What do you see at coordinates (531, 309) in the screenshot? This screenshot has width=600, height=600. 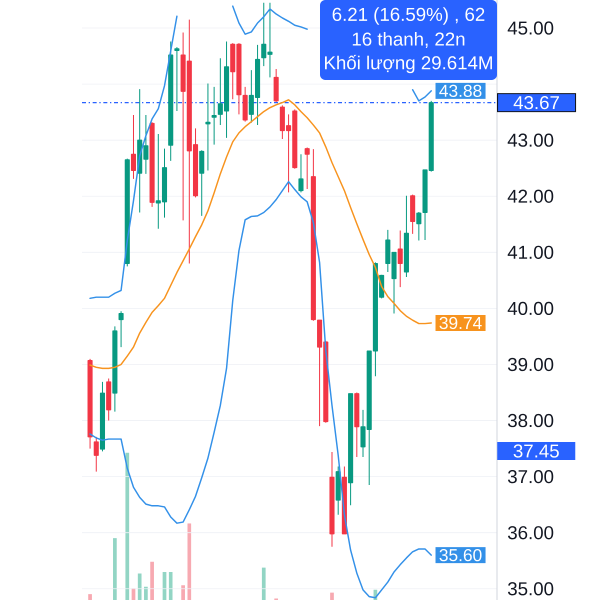 I see `y-tick-label: 40.00` at bounding box center [531, 309].